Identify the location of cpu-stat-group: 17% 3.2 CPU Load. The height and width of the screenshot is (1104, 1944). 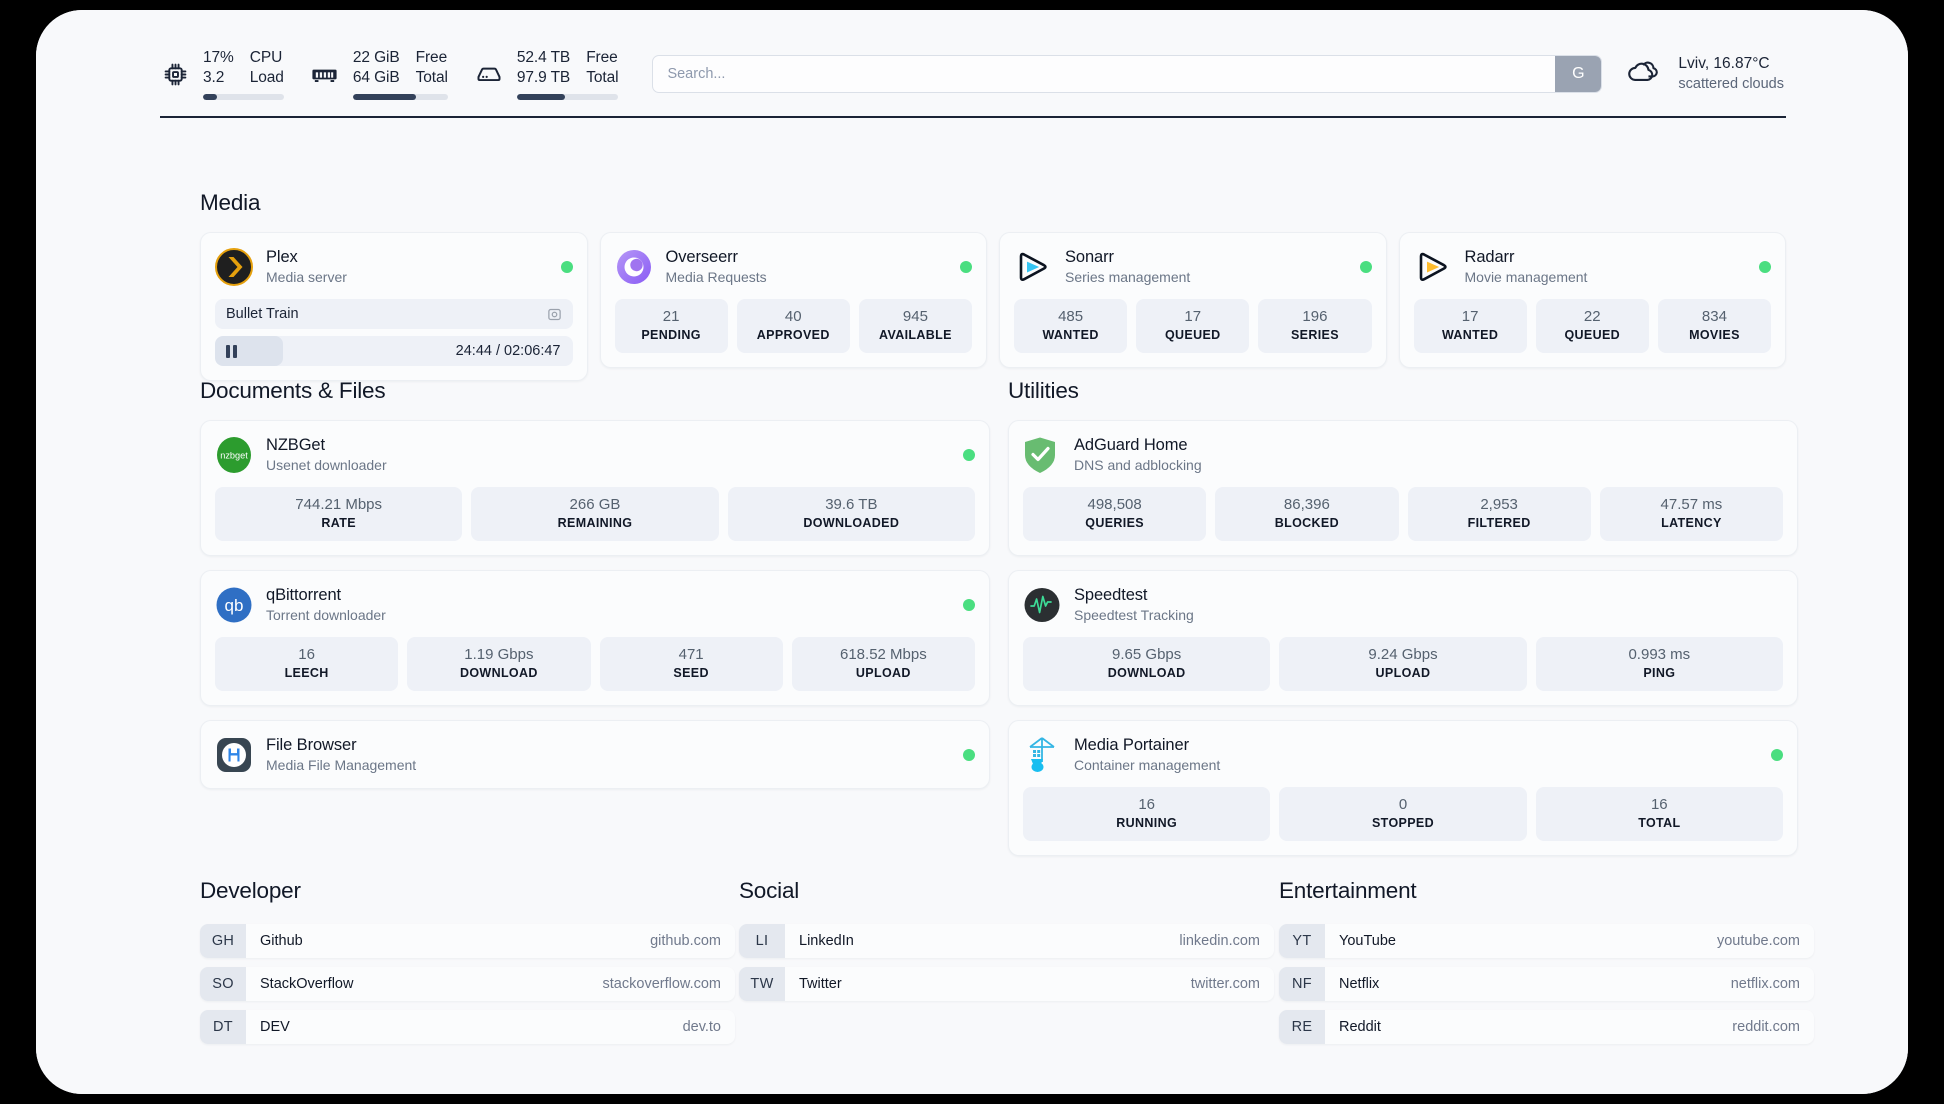
(222, 74).